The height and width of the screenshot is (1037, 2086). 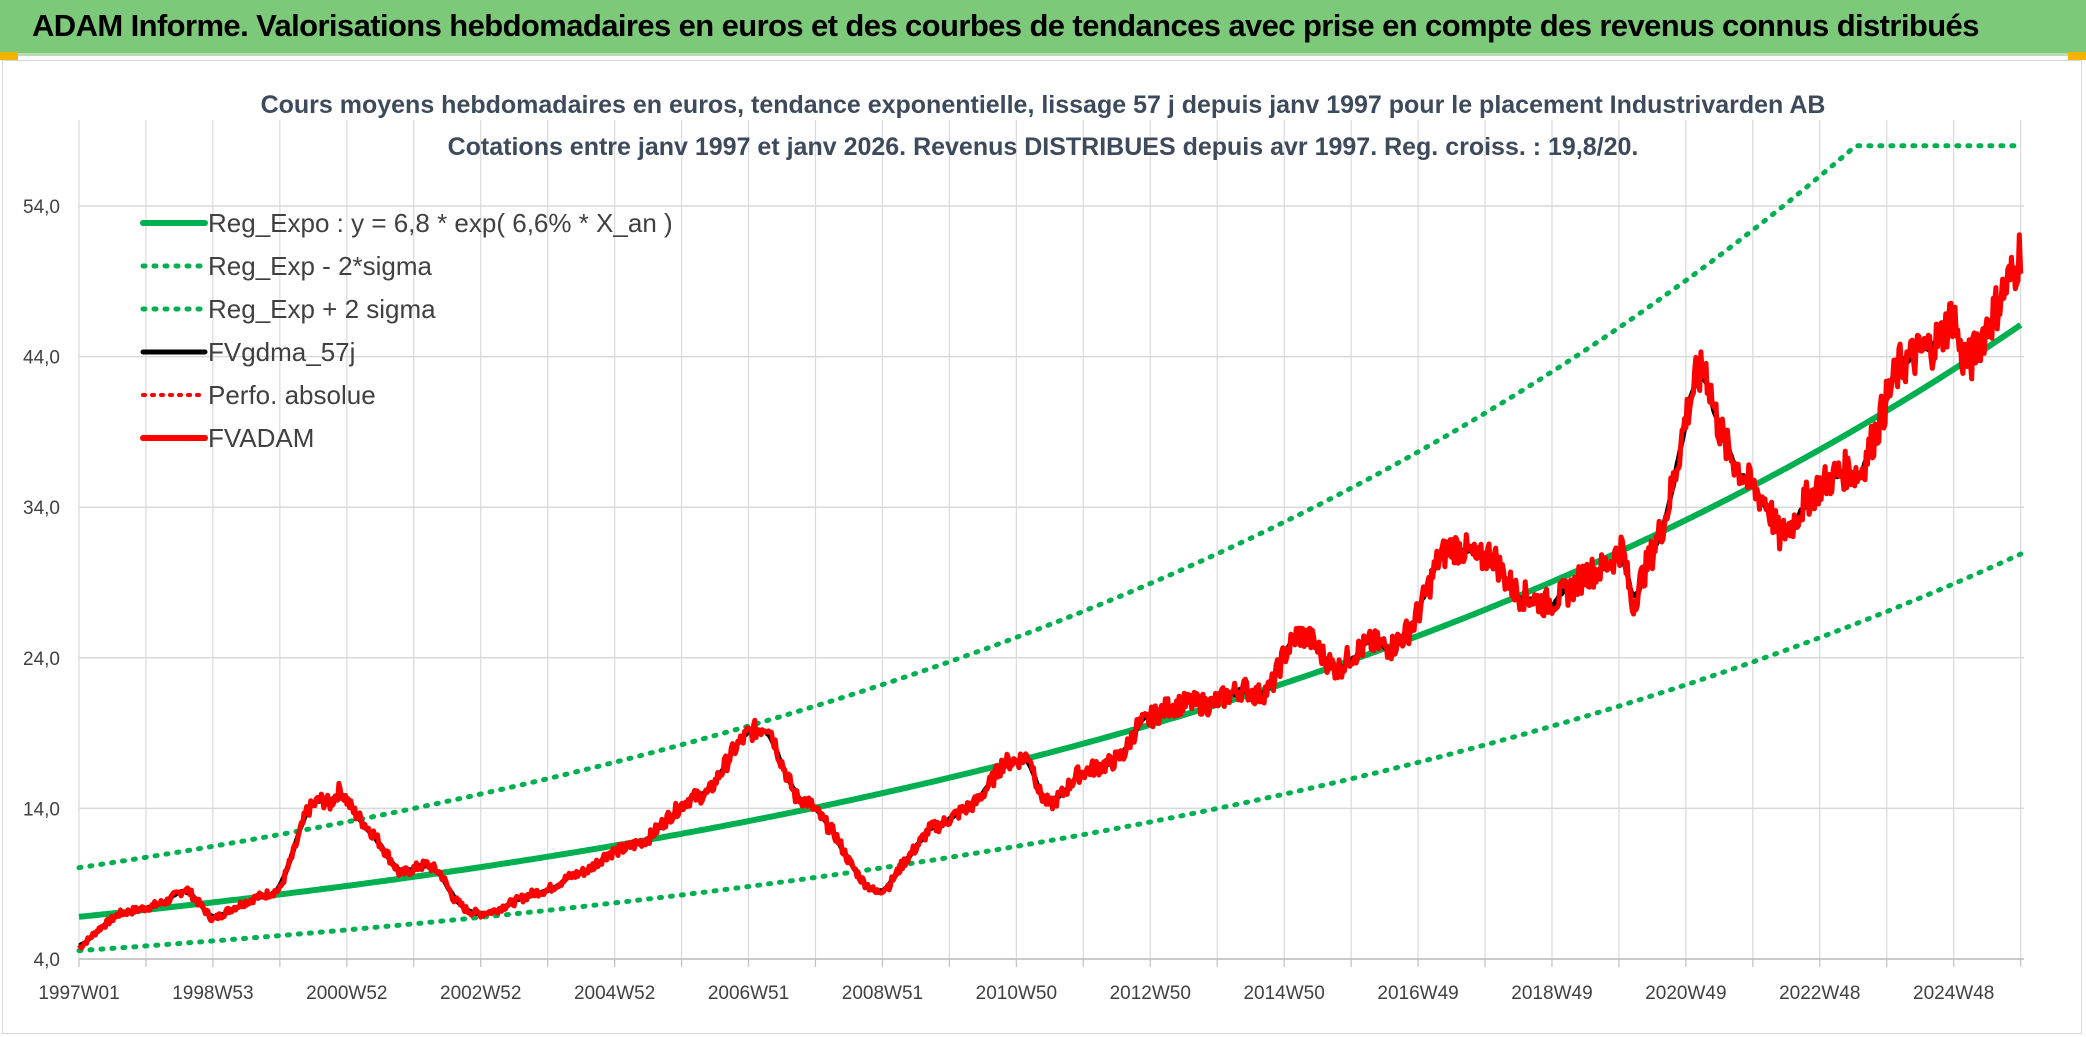 What do you see at coordinates (1819, 993) in the screenshot?
I see `x-tick-label: 2022W48` at bounding box center [1819, 993].